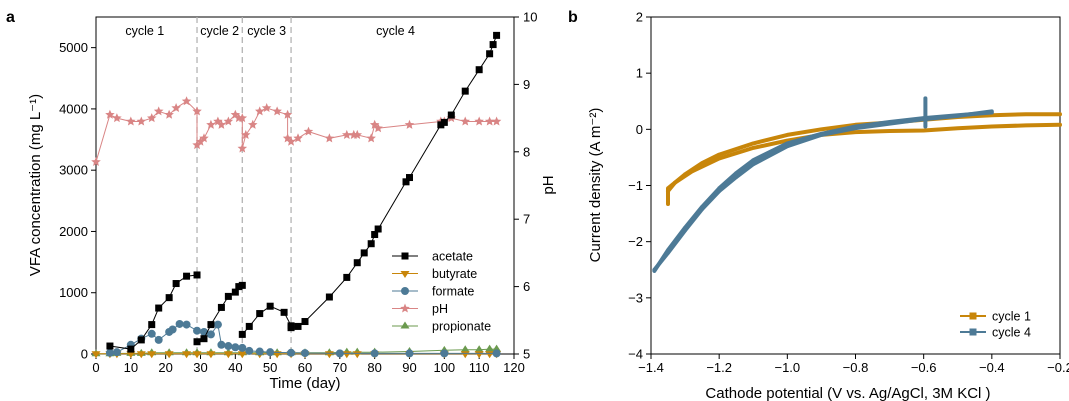  What do you see at coordinates (441, 292) in the screenshot?
I see `legend-a: acetate butyrate formate pH propionate` at bounding box center [441, 292].